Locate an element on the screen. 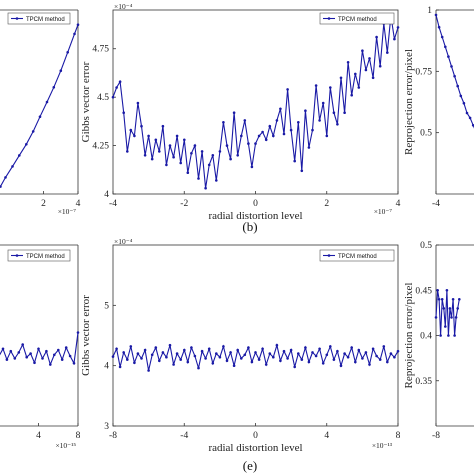 The image size is (474, 474). x-exponent-label: ×10⁻⁷ is located at coordinates (383, 211).